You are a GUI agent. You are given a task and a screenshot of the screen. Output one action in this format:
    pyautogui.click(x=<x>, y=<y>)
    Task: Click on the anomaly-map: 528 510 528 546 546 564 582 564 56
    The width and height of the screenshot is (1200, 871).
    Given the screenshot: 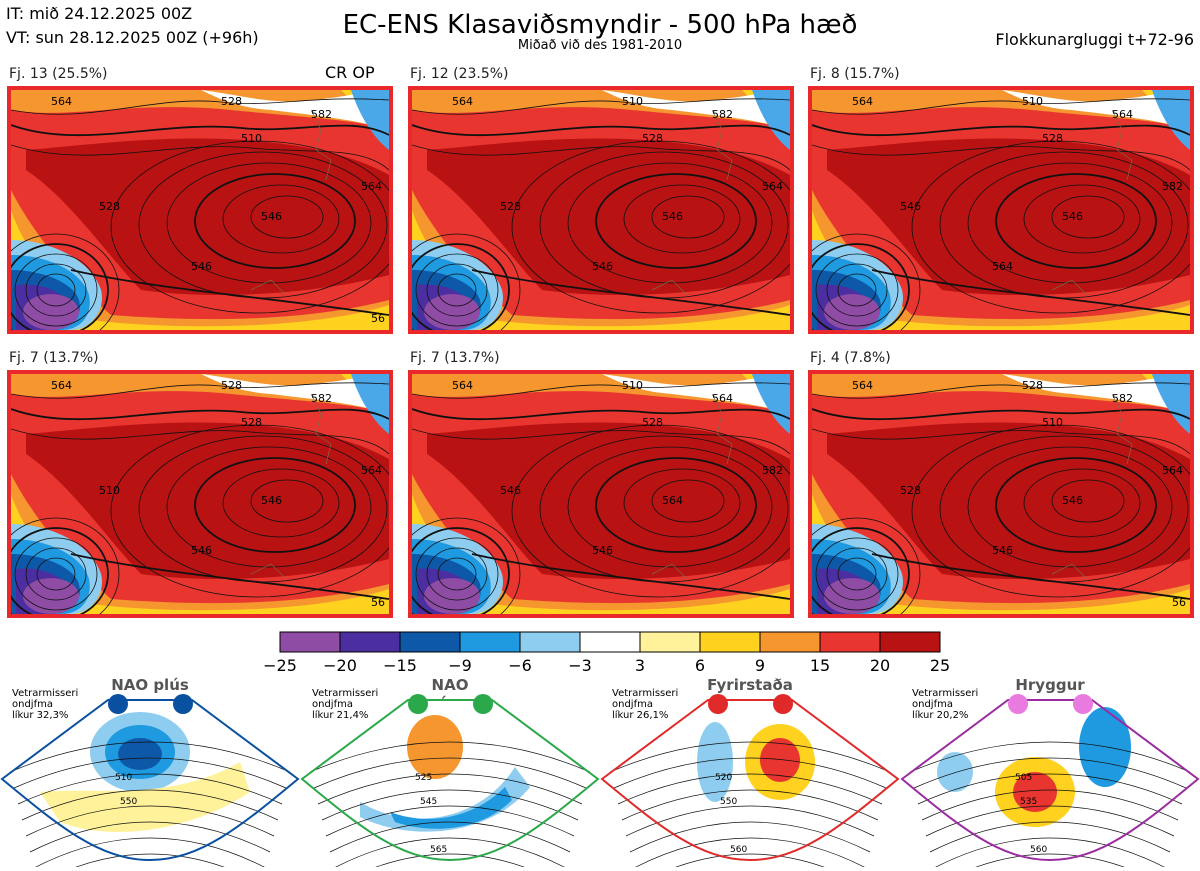 What is the action you would take?
    pyautogui.click(x=1001, y=494)
    